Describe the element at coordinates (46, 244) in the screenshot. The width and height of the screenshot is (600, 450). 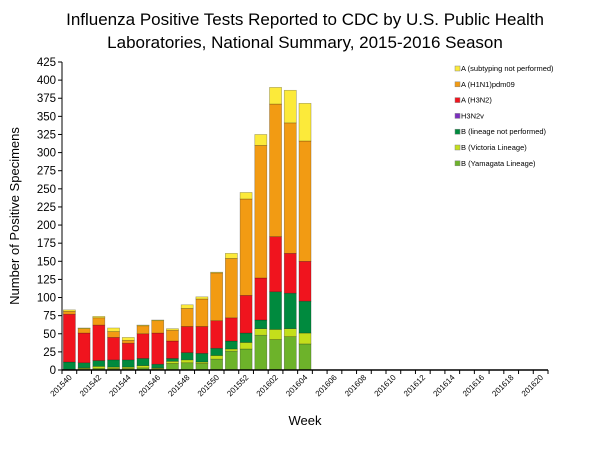
I see `y-tick-label: 175` at that location.